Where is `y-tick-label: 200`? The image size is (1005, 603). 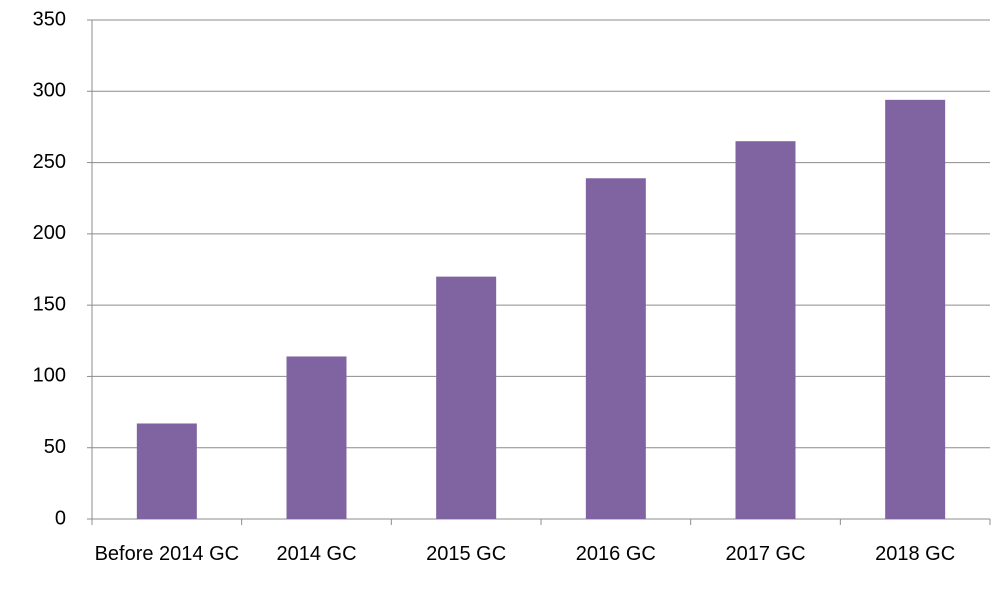
y-tick-label: 200 is located at coordinates (49, 233).